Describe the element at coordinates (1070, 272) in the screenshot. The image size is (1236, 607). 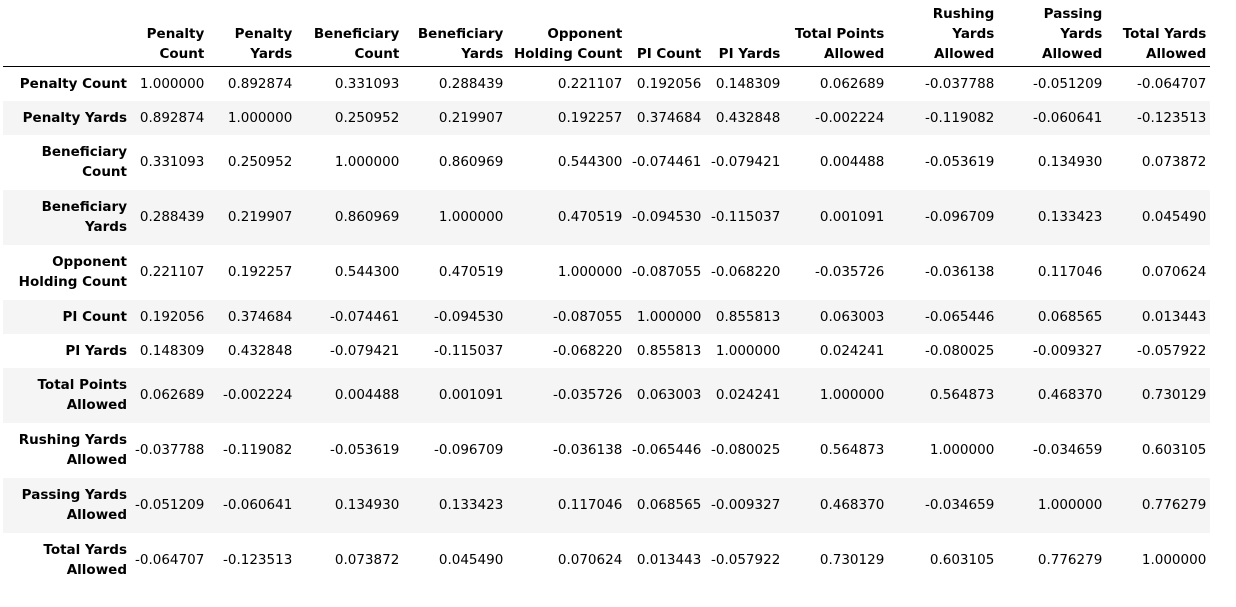
I see `table-cell: 0.117046` at that location.